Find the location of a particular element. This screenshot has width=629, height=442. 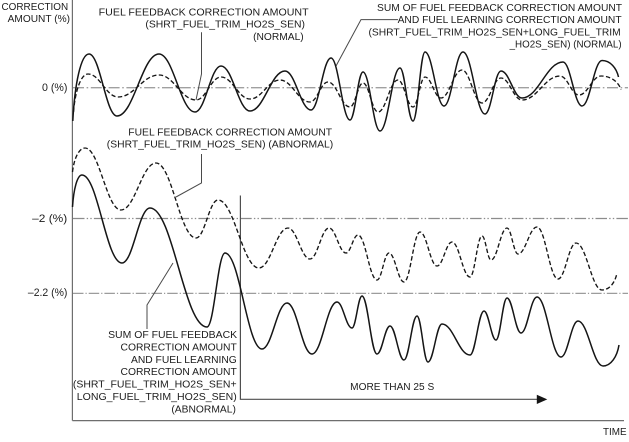

svg-text:SUM OF FUEL FEEDBACK CORRECTIO: SUM OF FUEL FEEDBACK CORRECTION AMOUNT is located at coordinates (499, 8).